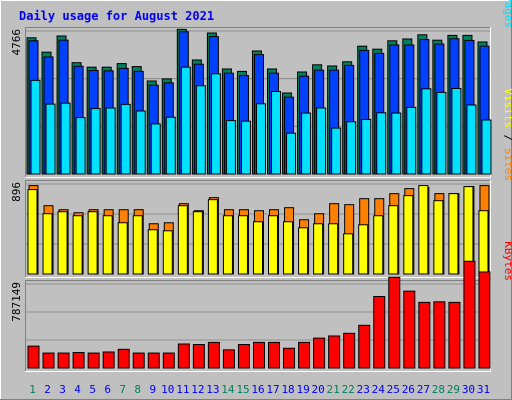 The image size is (512, 400). I want to click on y-max-label: 787149, so click(16, 302).